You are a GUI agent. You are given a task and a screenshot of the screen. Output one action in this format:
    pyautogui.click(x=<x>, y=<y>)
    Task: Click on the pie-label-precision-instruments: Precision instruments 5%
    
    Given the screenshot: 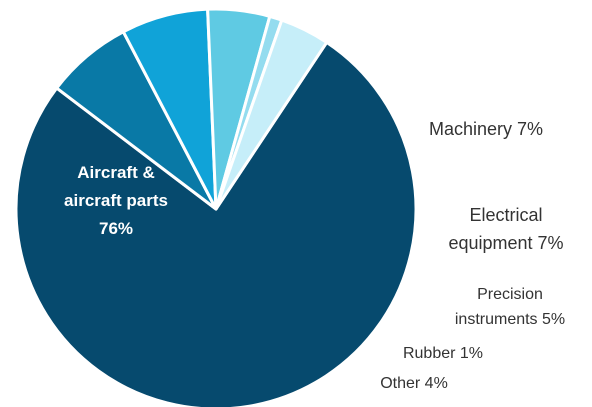 What is the action you would take?
    pyautogui.click(x=510, y=307)
    